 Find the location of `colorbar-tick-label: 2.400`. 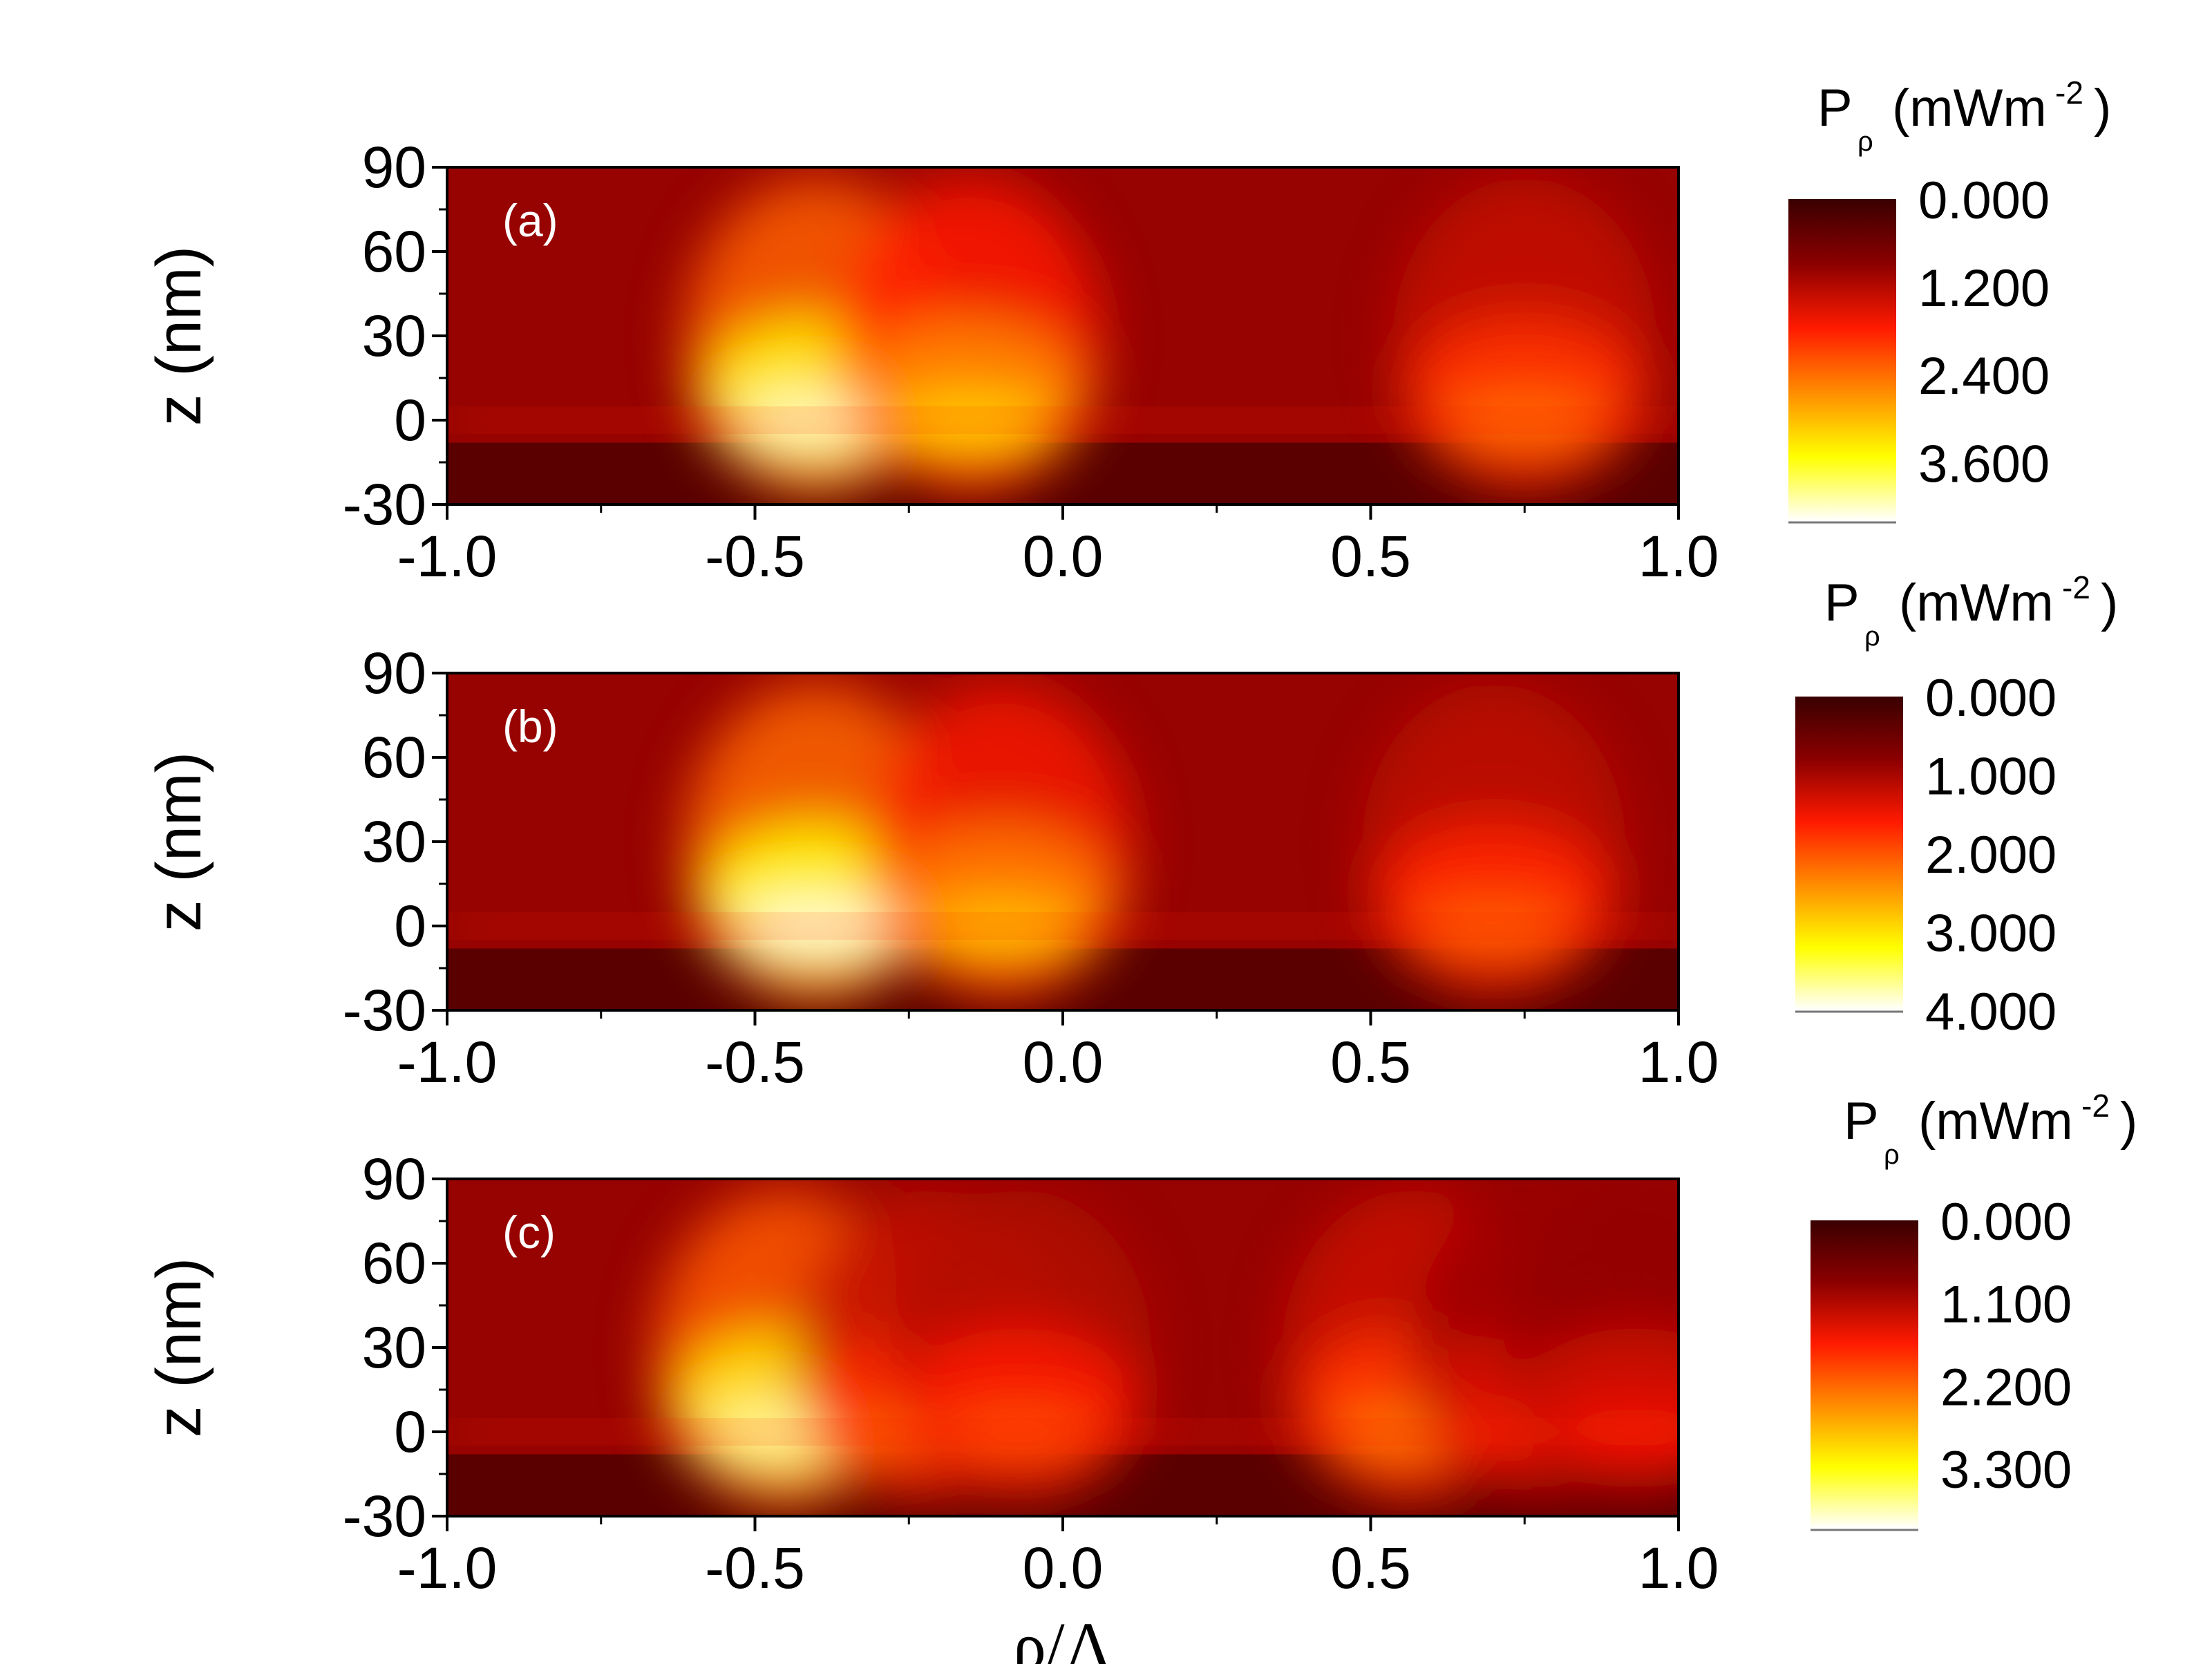

colorbar-tick-label: 2.400 is located at coordinates (1984, 376).